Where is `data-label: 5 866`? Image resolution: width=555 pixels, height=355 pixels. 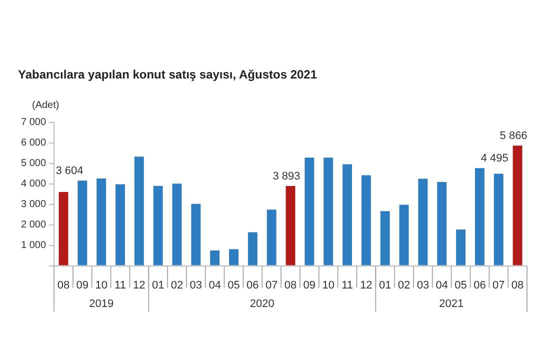
data-label: 5 866 is located at coordinates (514, 136).